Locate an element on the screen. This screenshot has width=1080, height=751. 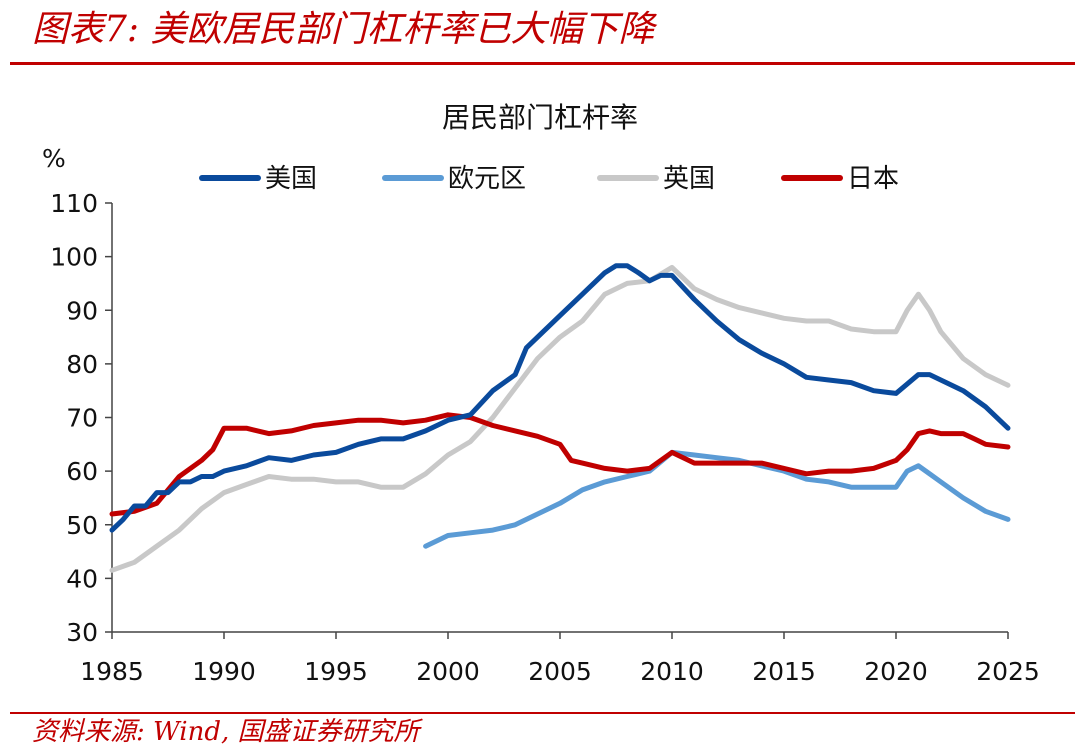
legend-label: 英国 is located at coordinates (689, 179).